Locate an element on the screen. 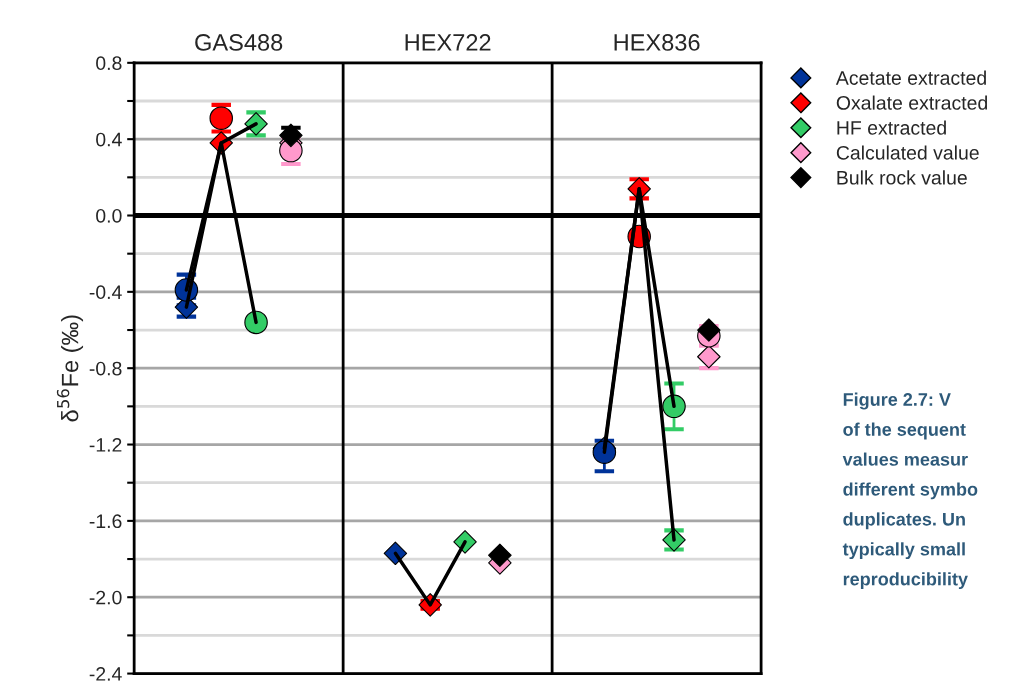 The image size is (1032, 698). y-tick-label: 0.8 is located at coordinates (109, 63).